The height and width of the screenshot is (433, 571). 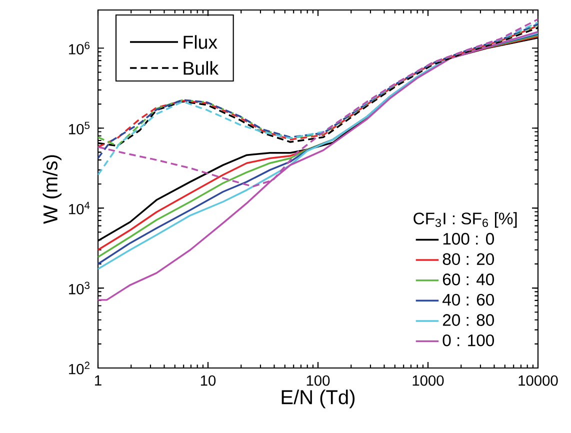 What do you see at coordinates (201, 41) in the screenshot?
I see `annotation: Flux` at bounding box center [201, 41].